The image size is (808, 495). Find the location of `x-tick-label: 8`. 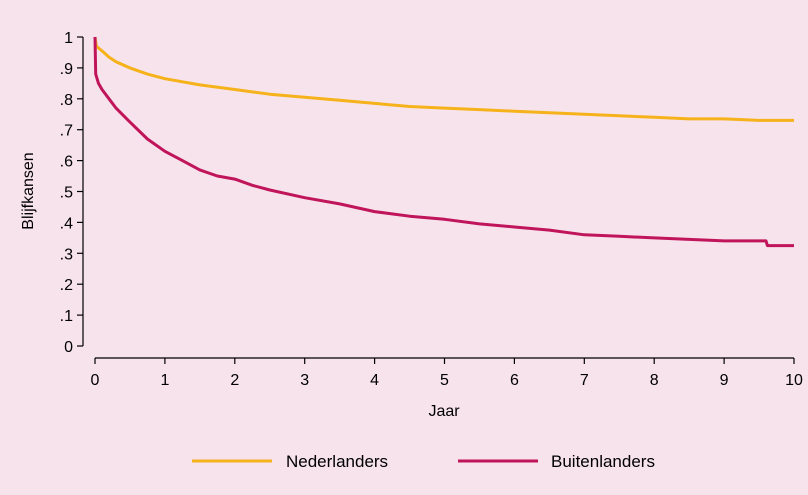

x-tick-label: 8 is located at coordinates (654, 380).